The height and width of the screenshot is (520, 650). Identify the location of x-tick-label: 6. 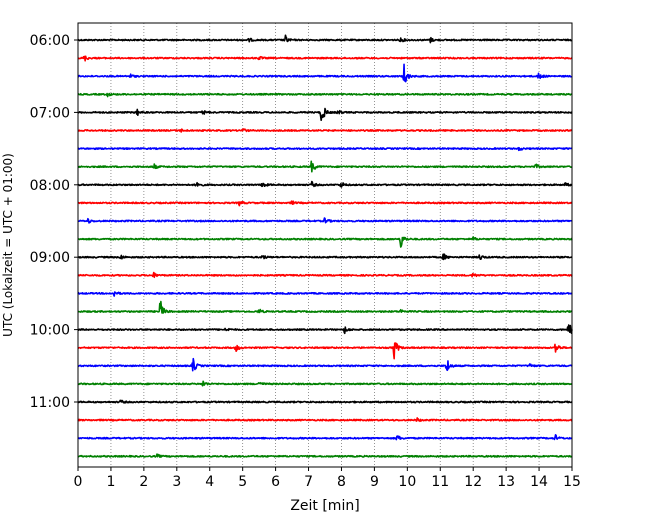
(275, 482).